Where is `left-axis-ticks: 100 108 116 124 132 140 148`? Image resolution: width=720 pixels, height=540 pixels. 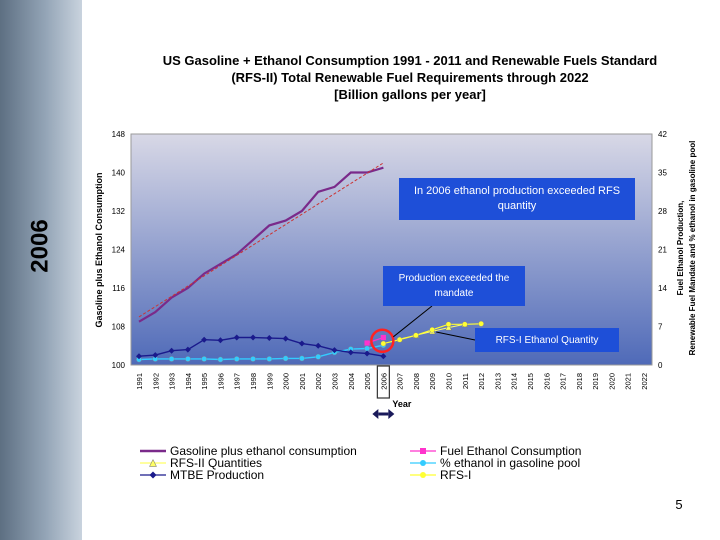 left-axis-ticks: 100 108 116 124 132 140 148 is located at coordinates (119, 250).